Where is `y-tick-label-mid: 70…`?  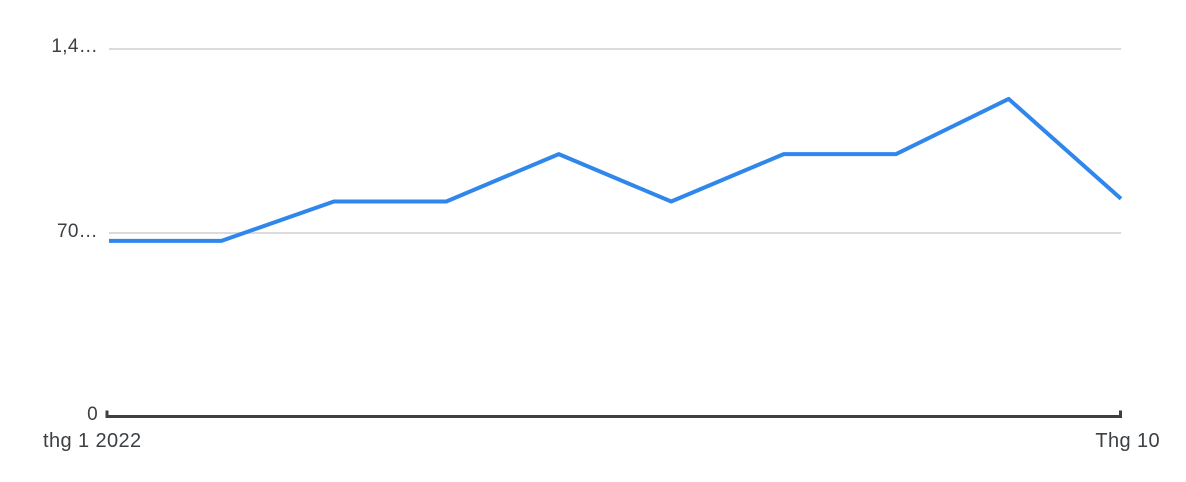
y-tick-label-mid: 70… is located at coordinates (77, 231).